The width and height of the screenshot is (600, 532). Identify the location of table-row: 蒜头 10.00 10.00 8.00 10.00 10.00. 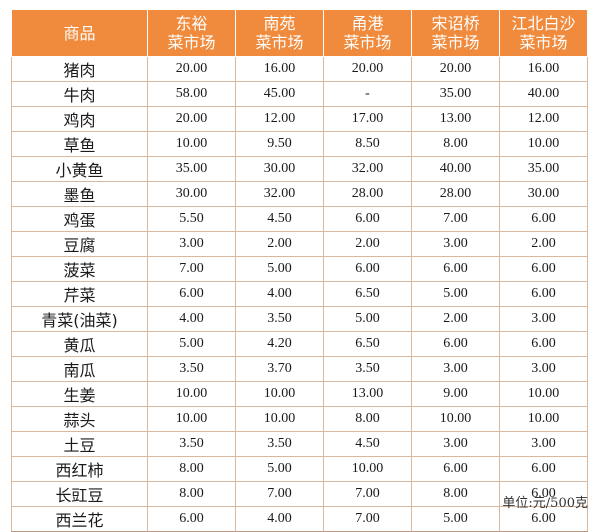
(299, 419).